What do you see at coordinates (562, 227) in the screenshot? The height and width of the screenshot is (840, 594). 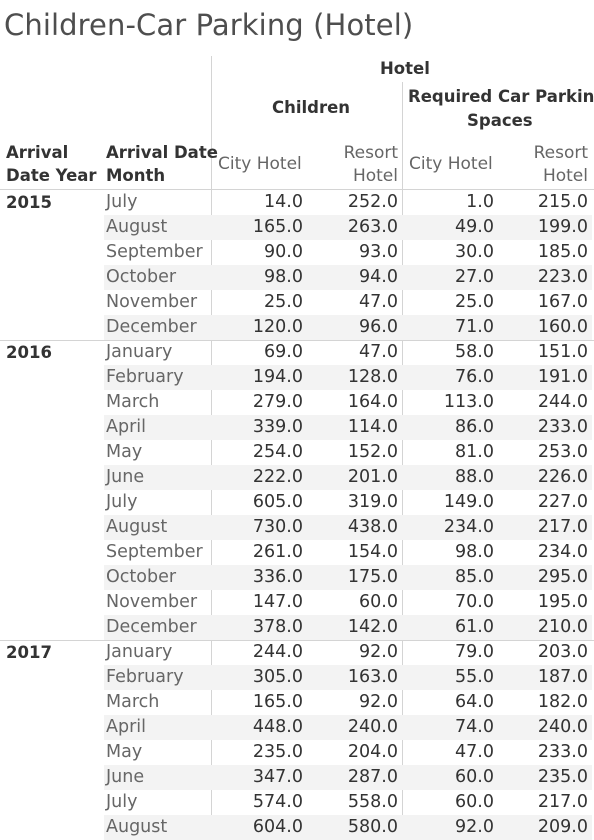 I see `table-cell-value: 199.0` at bounding box center [562, 227].